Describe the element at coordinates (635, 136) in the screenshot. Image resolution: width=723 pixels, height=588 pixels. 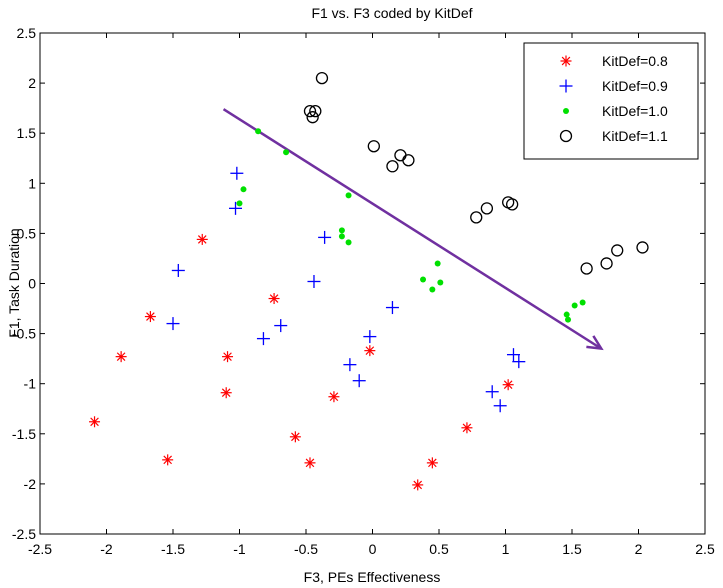
I see `legend-label: KitDef=1.1` at that location.